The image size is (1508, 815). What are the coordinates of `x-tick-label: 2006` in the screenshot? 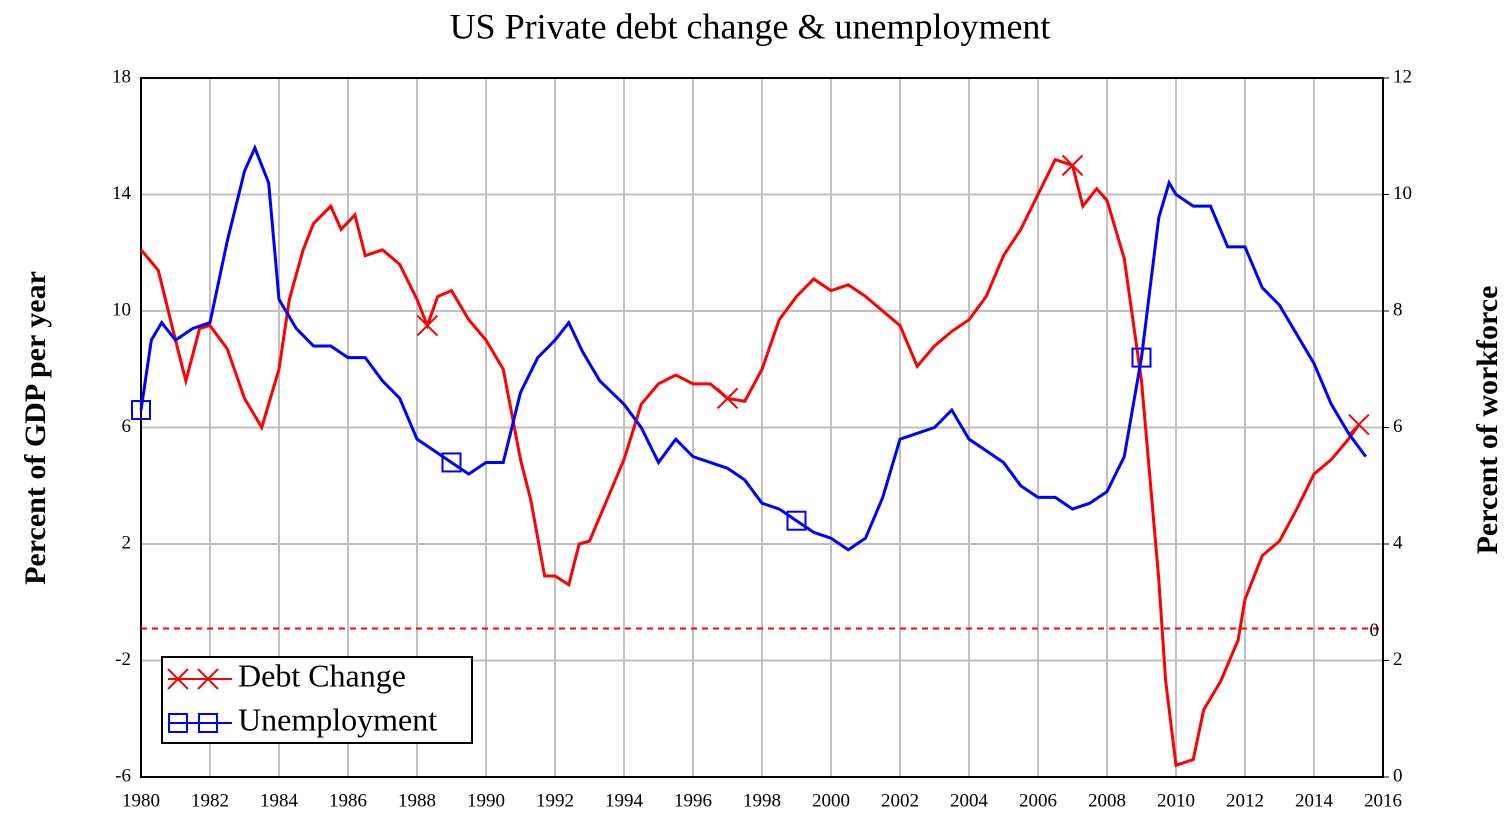 It's located at (1038, 800).